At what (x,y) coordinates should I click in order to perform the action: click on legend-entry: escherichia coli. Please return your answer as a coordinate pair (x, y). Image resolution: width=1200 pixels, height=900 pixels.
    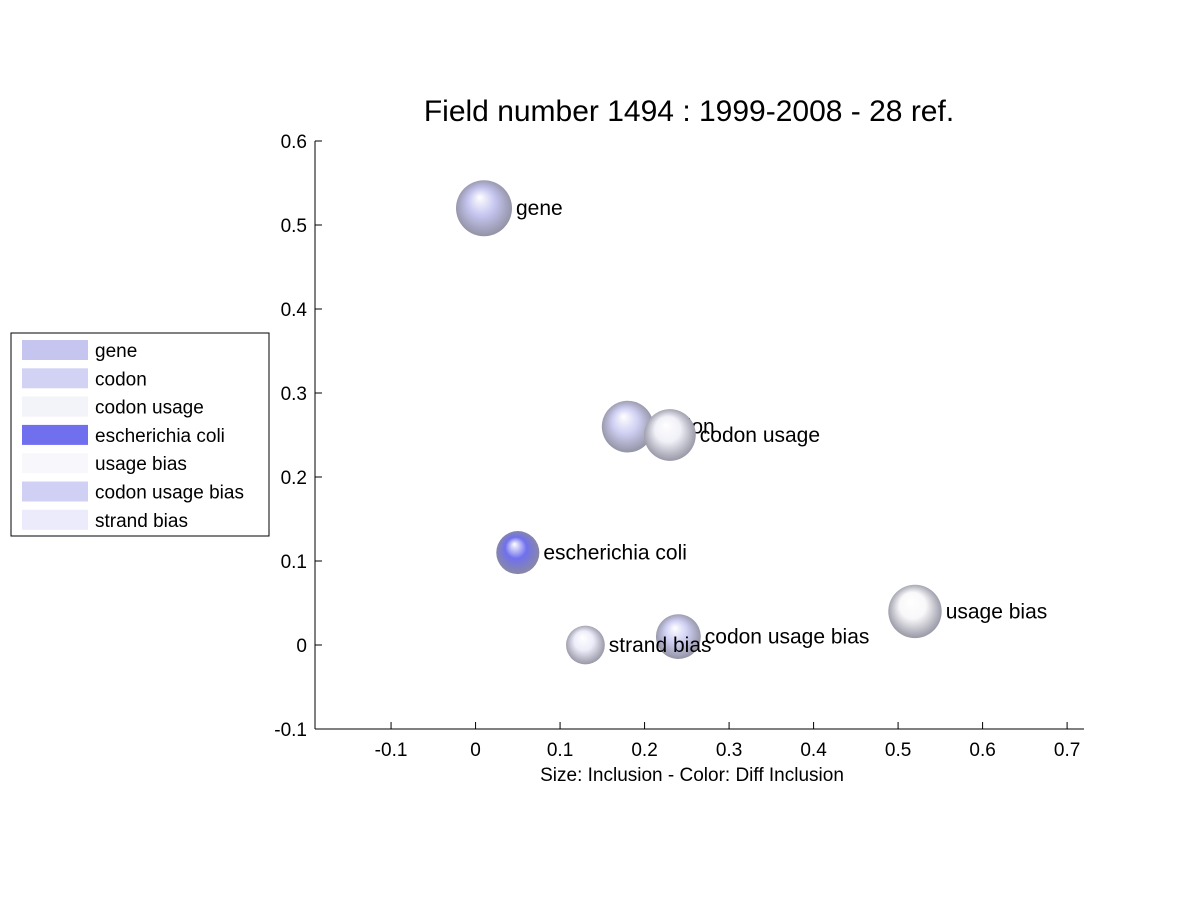
    Looking at the image, I should click on (123, 435).